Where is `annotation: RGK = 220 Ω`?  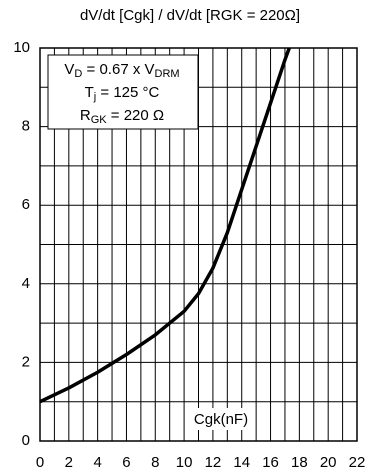 annotation: RGK = 220 Ω is located at coordinates (122, 116).